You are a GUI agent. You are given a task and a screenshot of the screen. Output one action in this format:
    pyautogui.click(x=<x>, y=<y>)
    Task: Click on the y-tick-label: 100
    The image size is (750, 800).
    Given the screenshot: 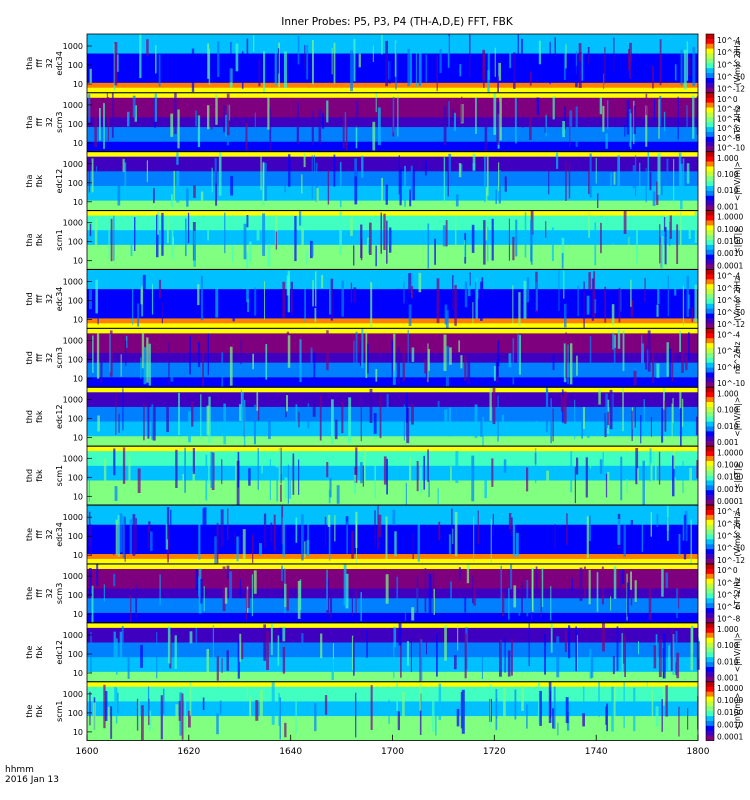 What is the action you would take?
    pyautogui.click(x=75, y=477)
    